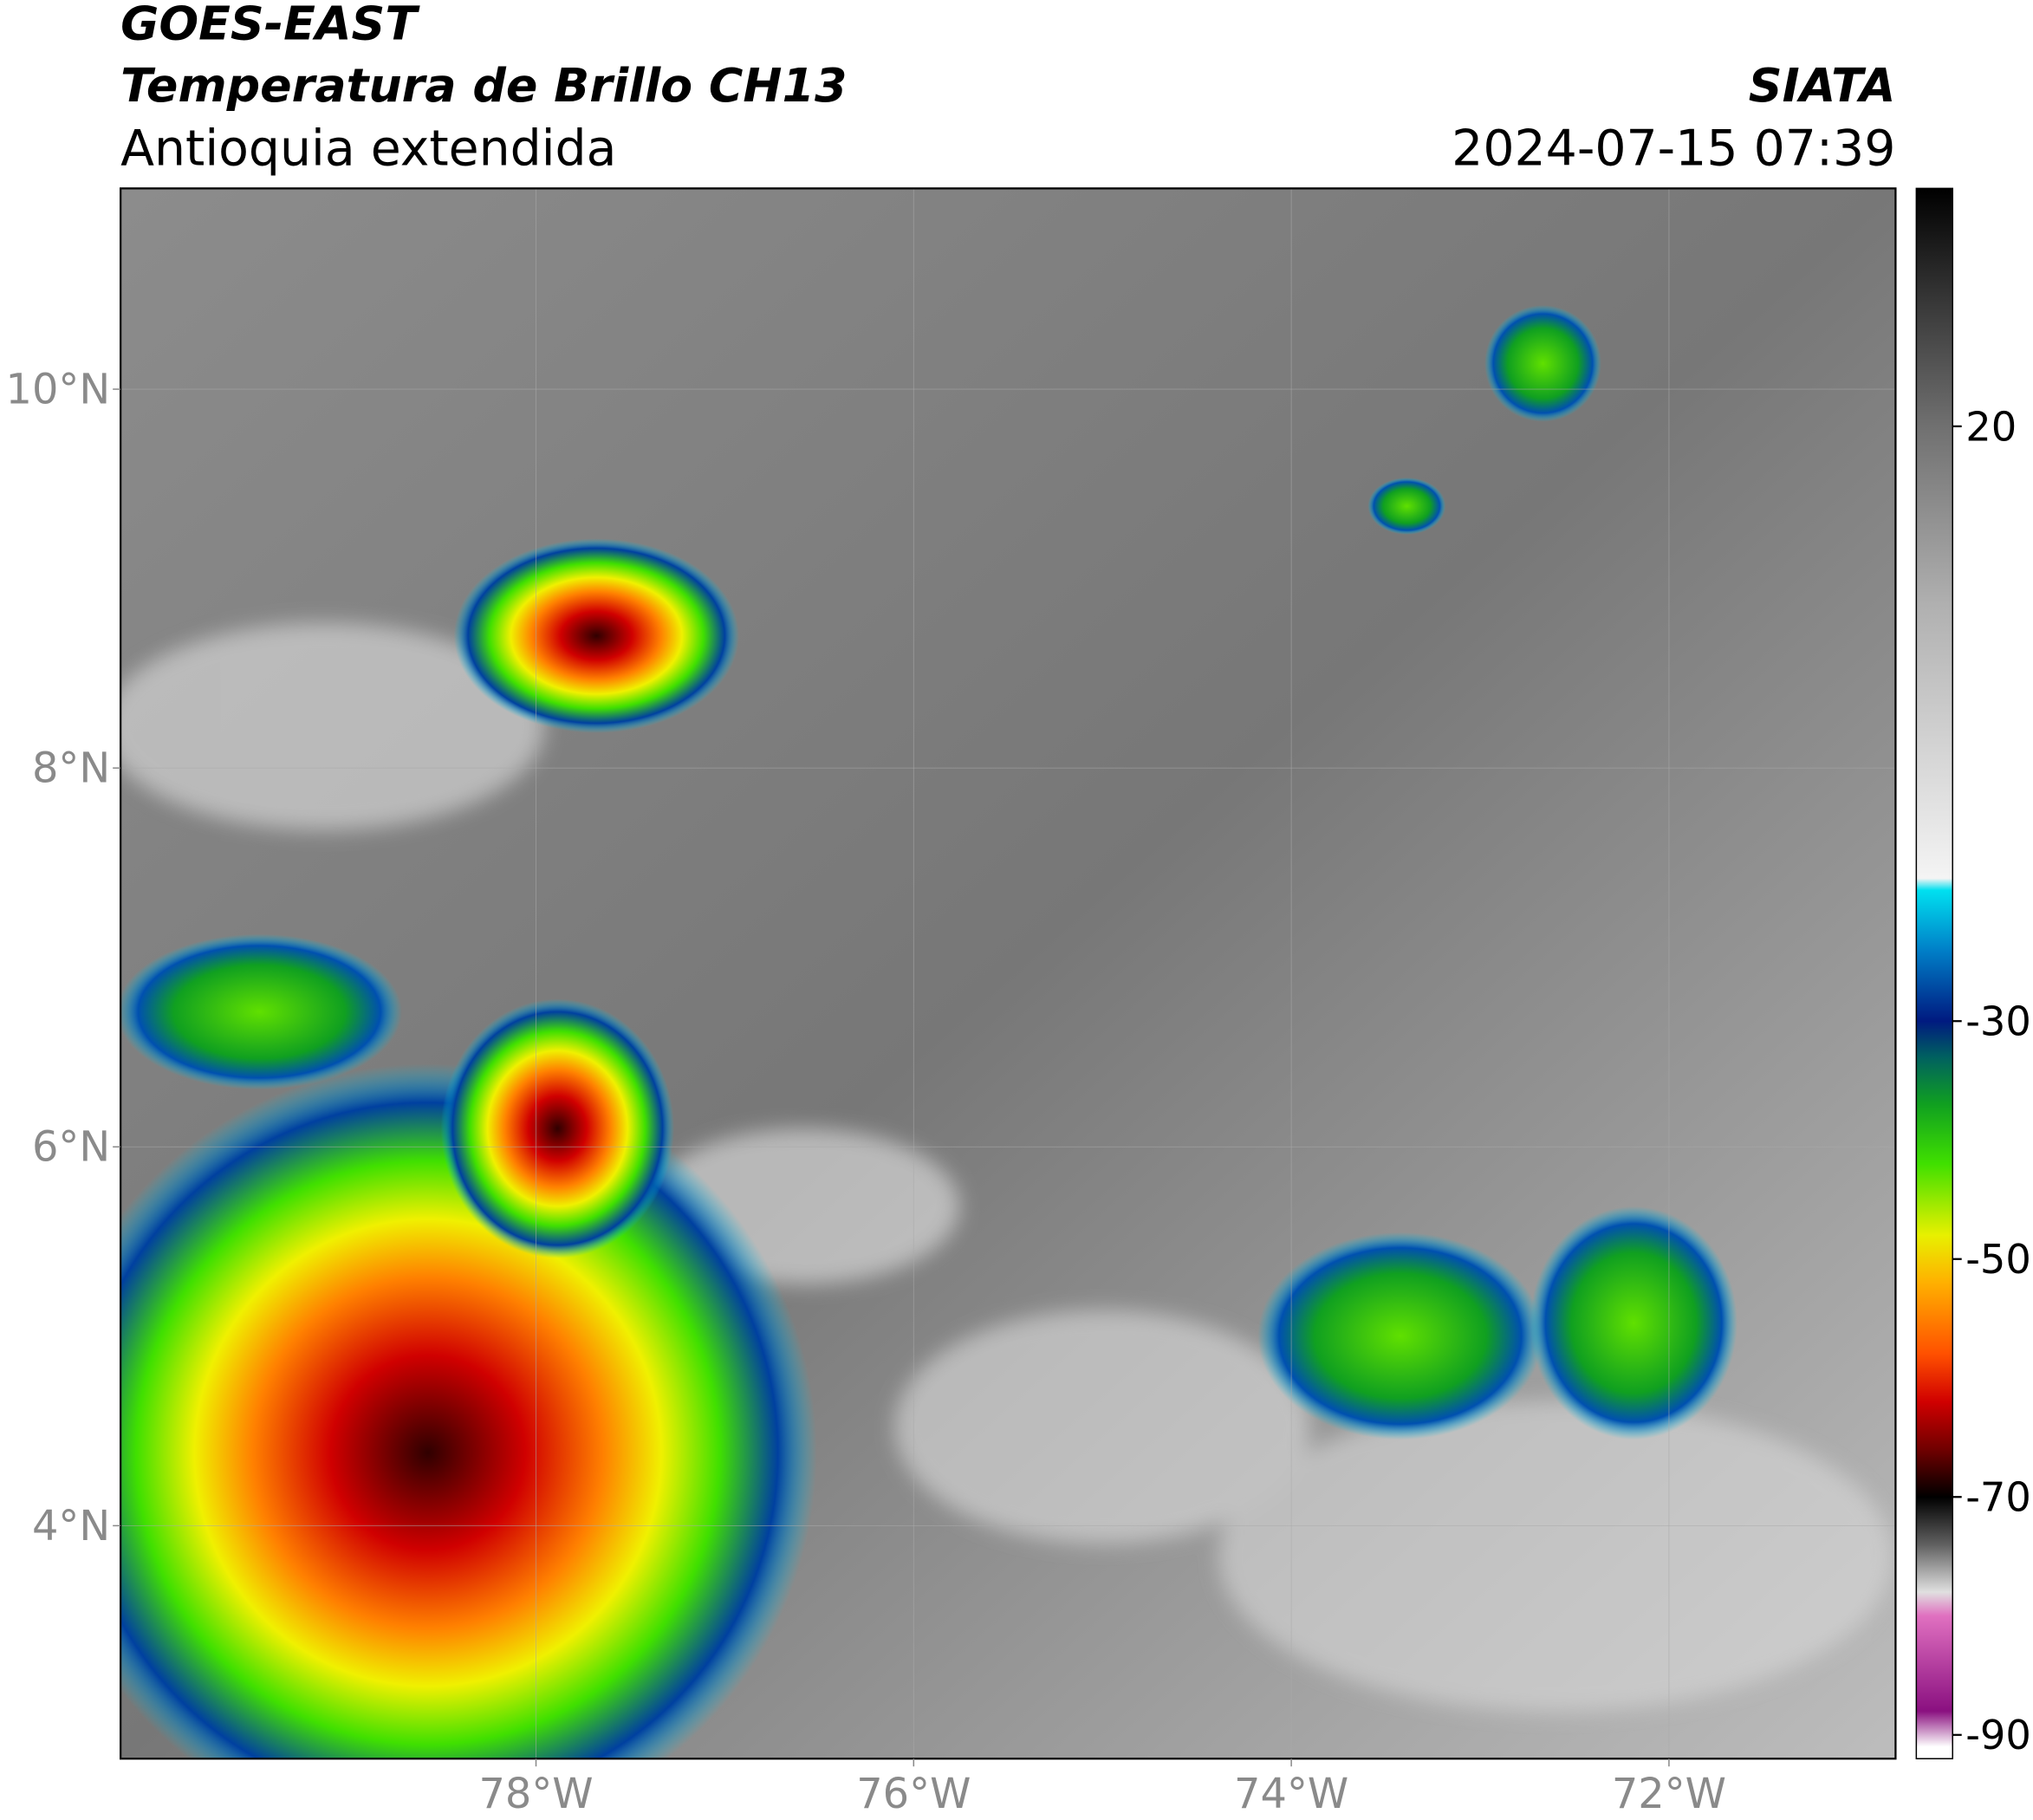 This screenshot has height=1820, width=2033. Describe the element at coordinates (58, 390) in the screenshot. I see `y-tick-label: 10°N` at that location.